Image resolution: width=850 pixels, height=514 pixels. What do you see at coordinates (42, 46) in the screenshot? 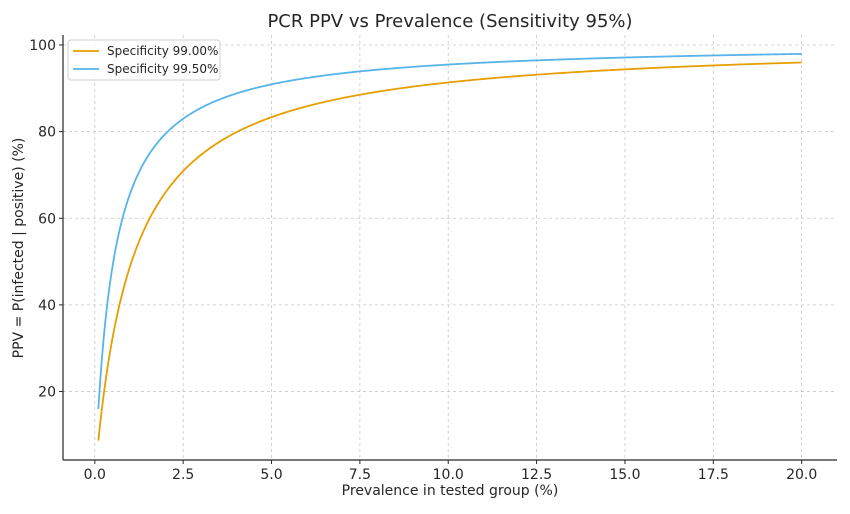
I see `y-tick-label: 100` at bounding box center [42, 46].